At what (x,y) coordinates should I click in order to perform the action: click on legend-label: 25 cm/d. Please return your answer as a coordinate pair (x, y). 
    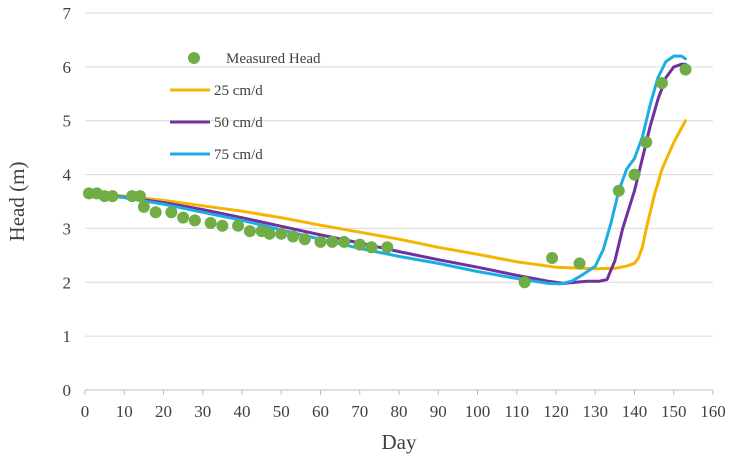
    Looking at the image, I should click on (238, 91).